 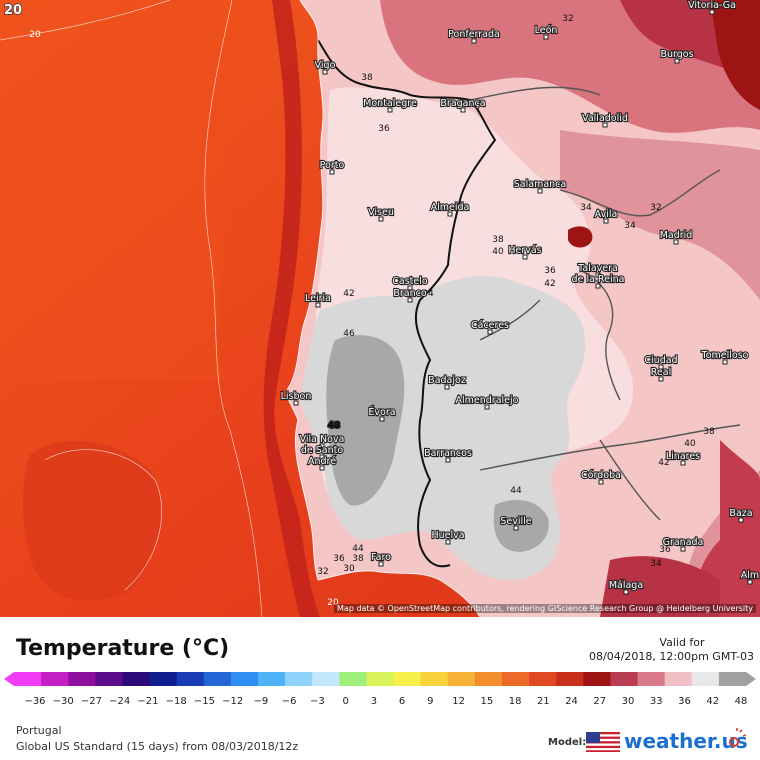 I want to click on city-marker: Linares, so click(x=683, y=458).